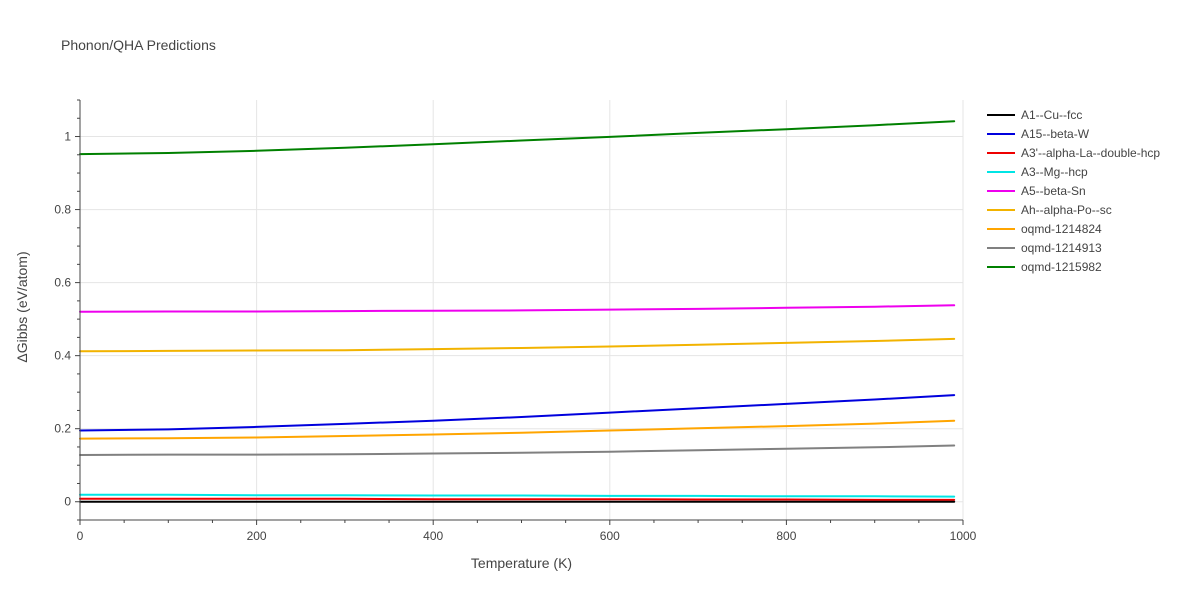 Image resolution: width=1200 pixels, height=600 pixels. I want to click on x-tick-label: 400, so click(433, 536).